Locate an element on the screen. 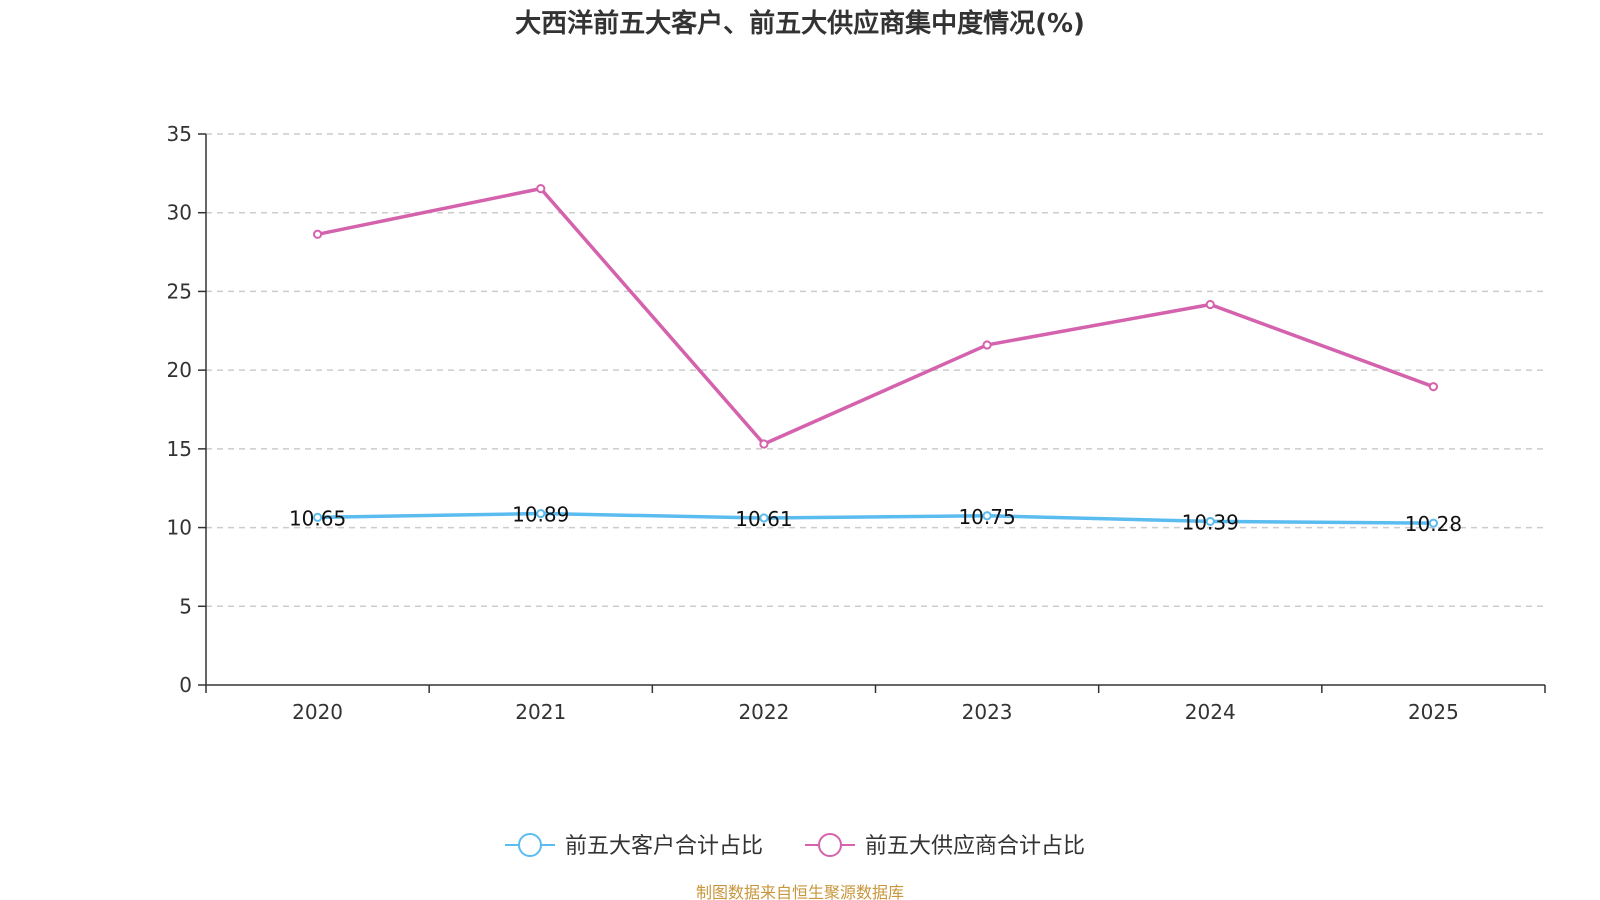  data-label: 10.28 is located at coordinates (1433, 524).